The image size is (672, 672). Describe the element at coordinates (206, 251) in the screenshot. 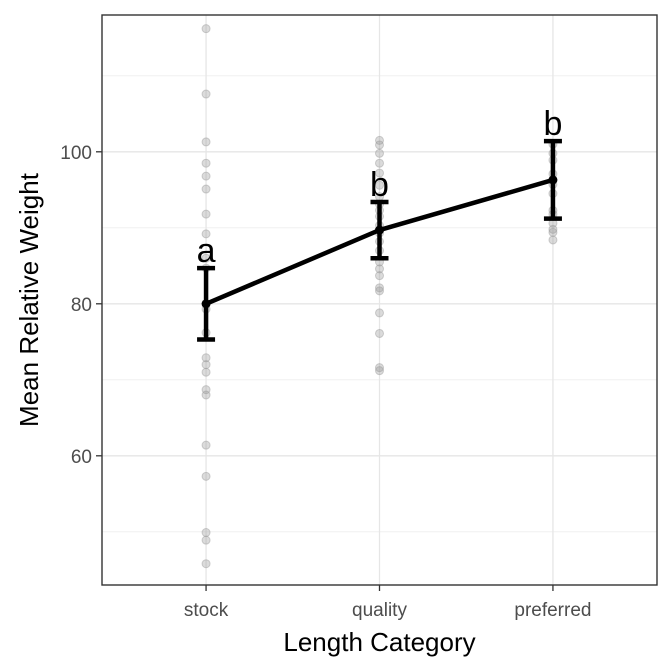

I see `significance-letter: a` at that location.